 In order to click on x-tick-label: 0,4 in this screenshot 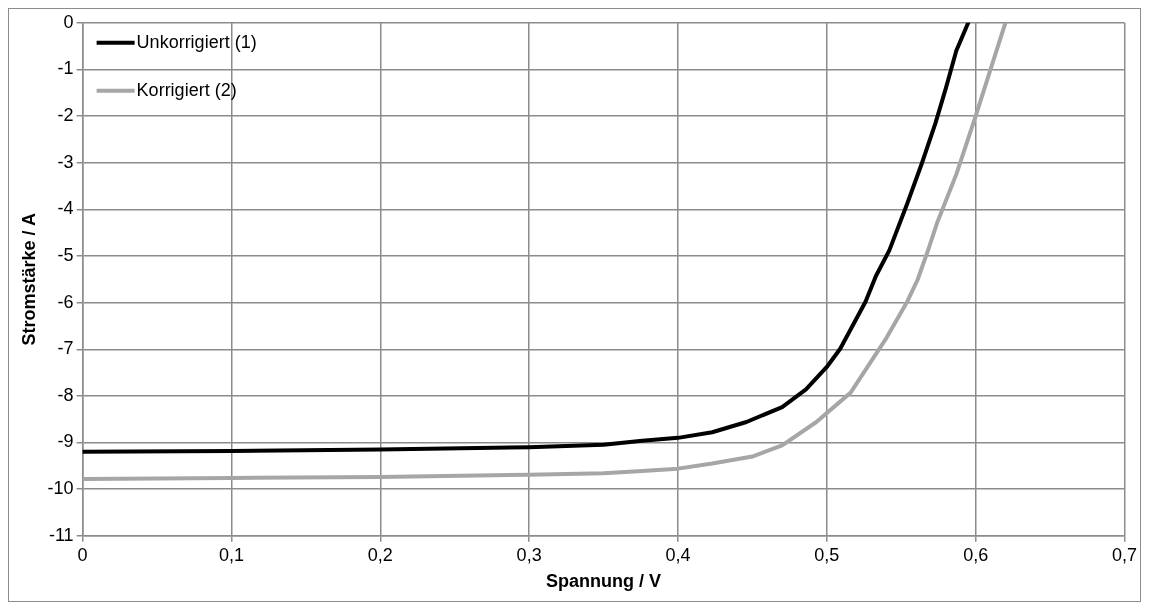, I will do `click(678, 554)`.